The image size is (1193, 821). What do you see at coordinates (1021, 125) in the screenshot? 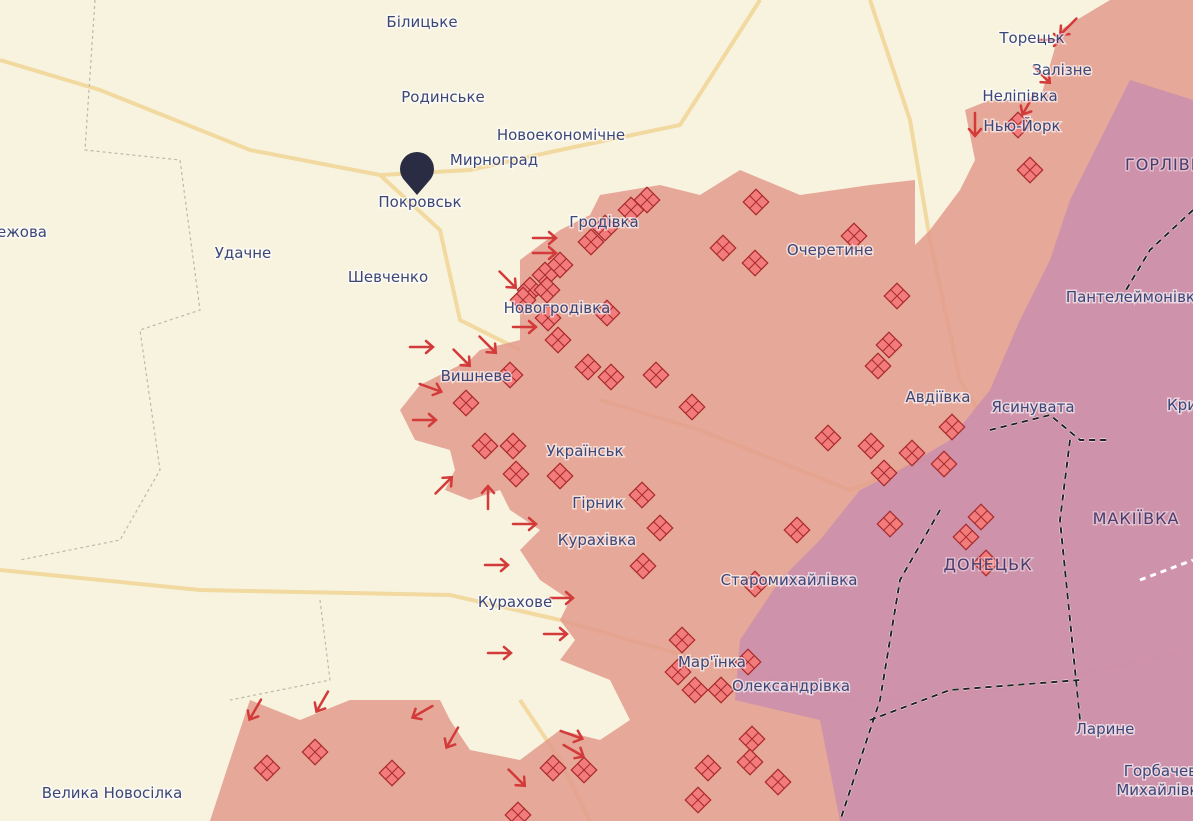
I see `place-label: Нью-Йорк` at bounding box center [1021, 125].